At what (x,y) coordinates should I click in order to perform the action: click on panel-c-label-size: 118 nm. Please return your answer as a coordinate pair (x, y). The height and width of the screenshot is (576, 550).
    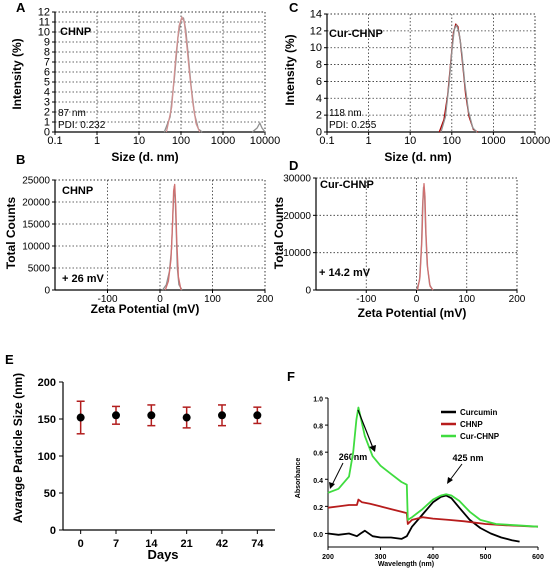
    Looking at the image, I should click on (345, 113).